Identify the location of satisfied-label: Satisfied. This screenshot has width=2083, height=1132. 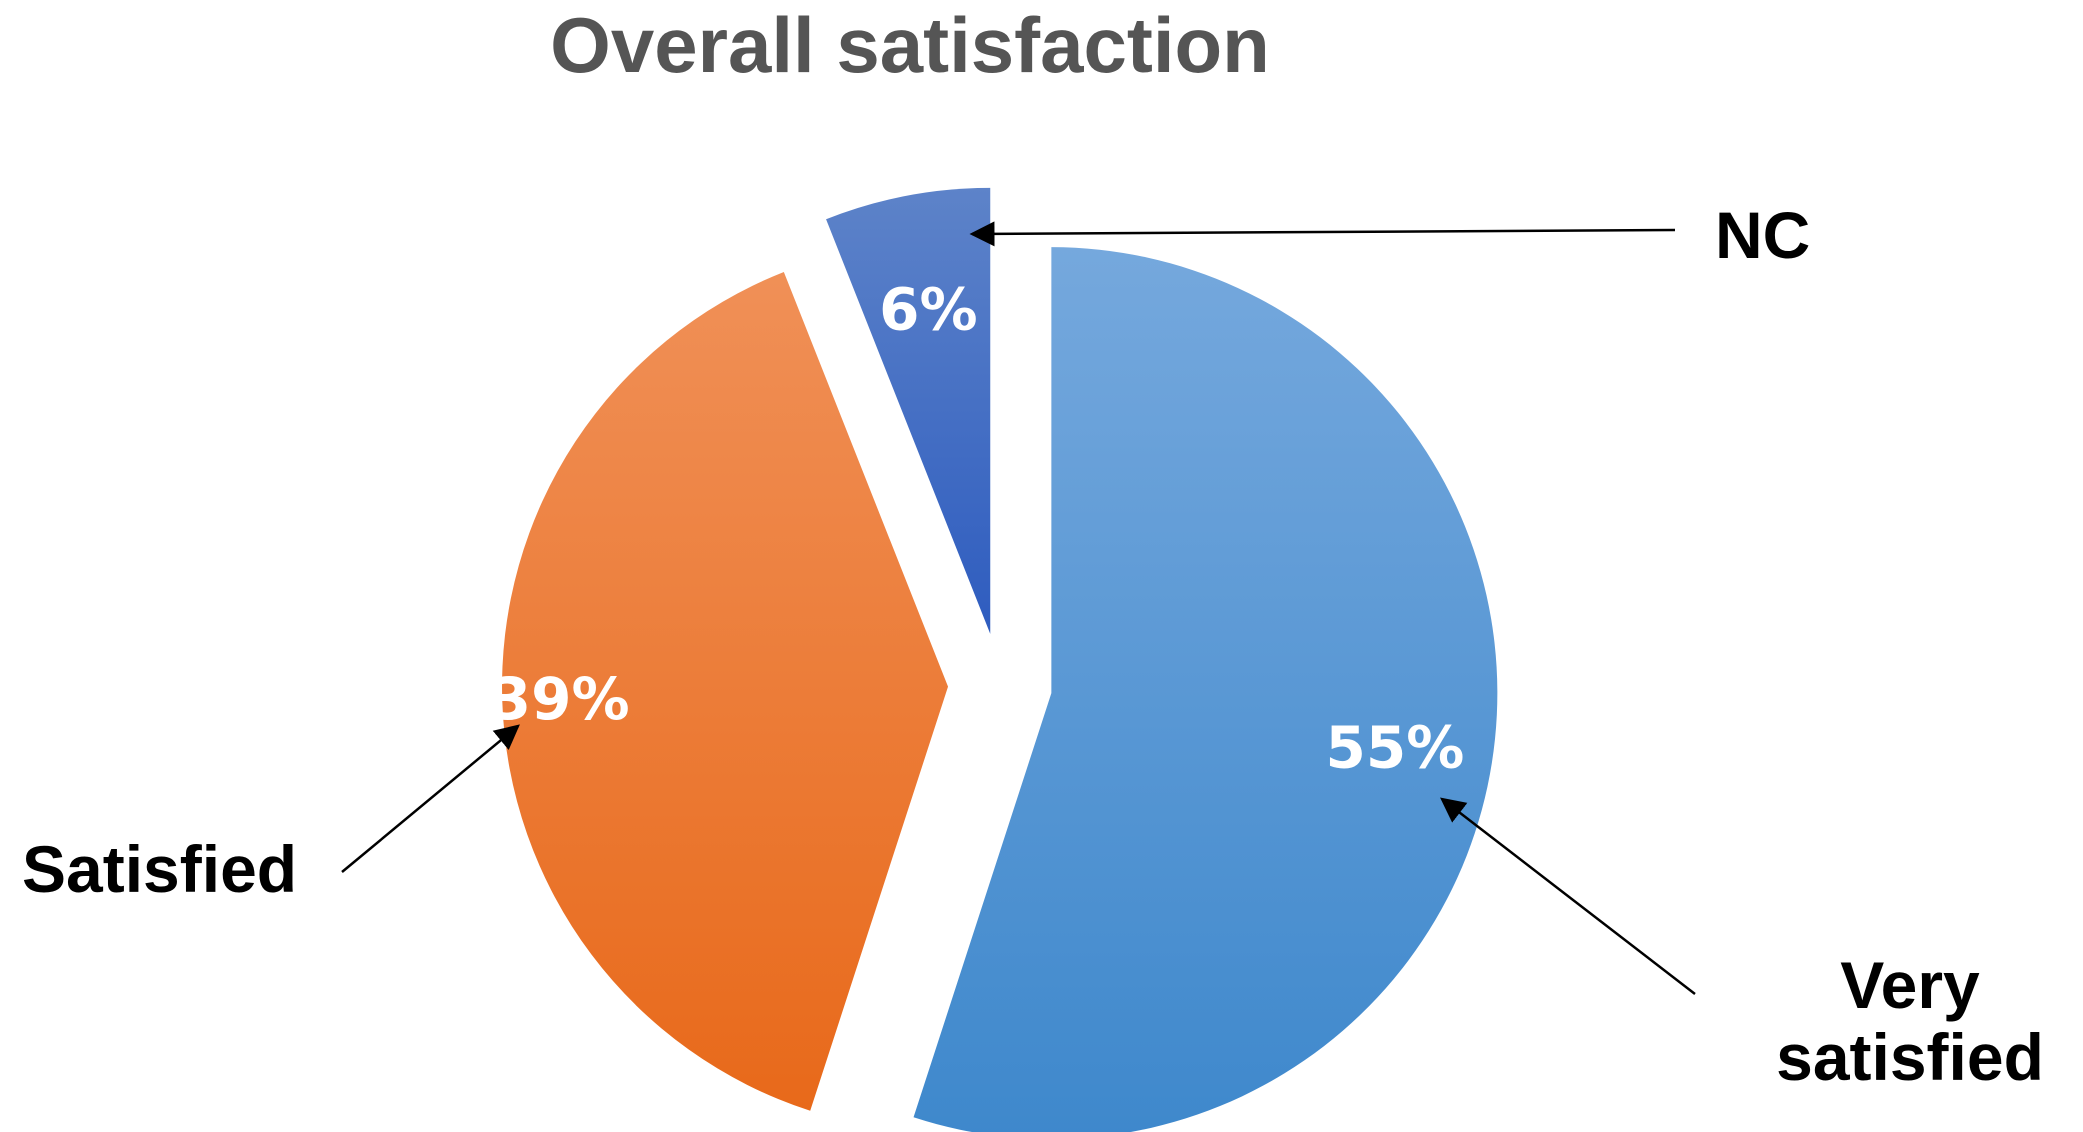
(159, 869).